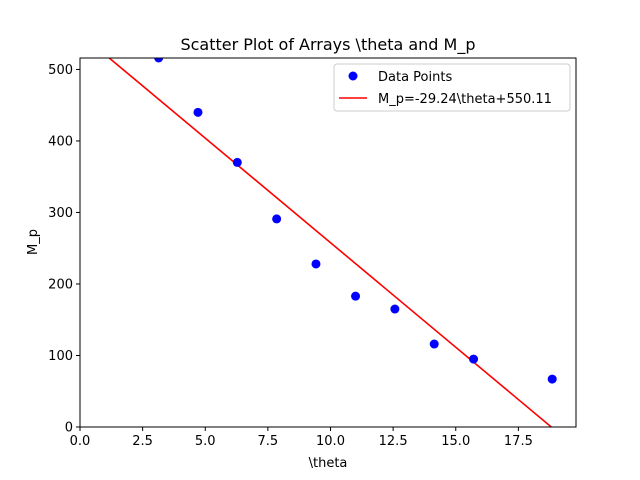 The width and height of the screenshot is (640, 480). Describe the element at coordinates (393, 441) in the screenshot. I see `x-tick-label: 12.5` at that location.